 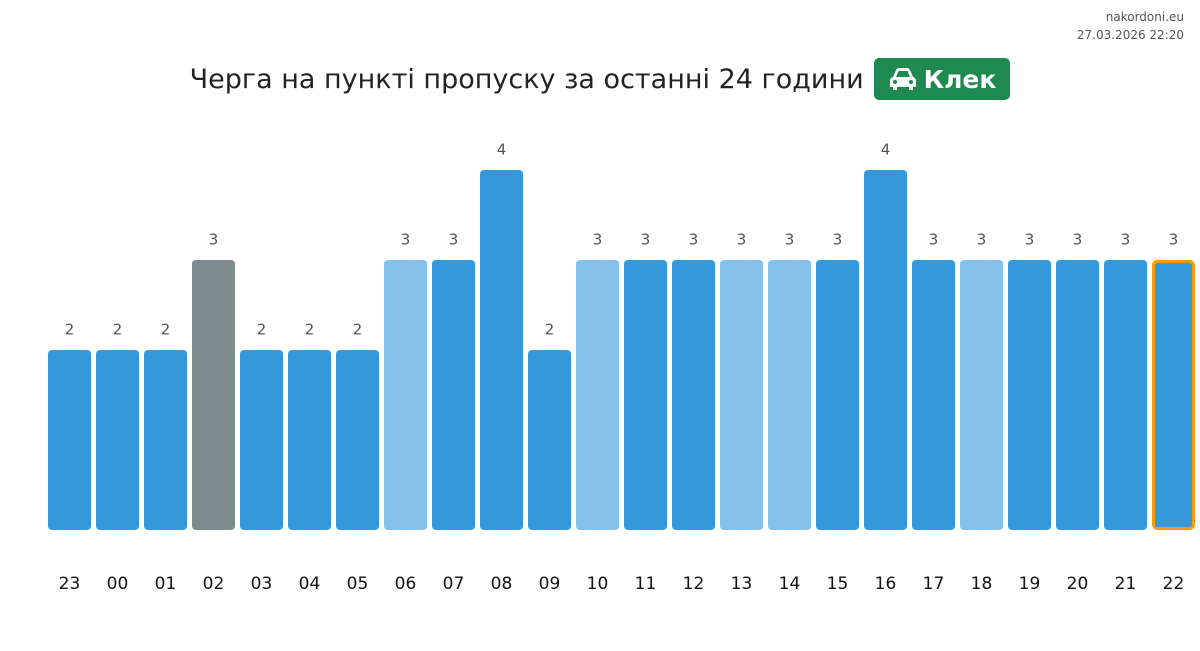 I want to click on car-icon, so click(x=902, y=79).